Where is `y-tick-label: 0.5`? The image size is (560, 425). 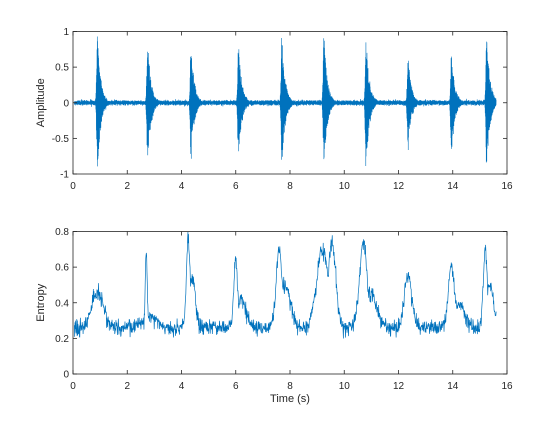
y-tick-label: 0.5 is located at coordinates (62, 68).